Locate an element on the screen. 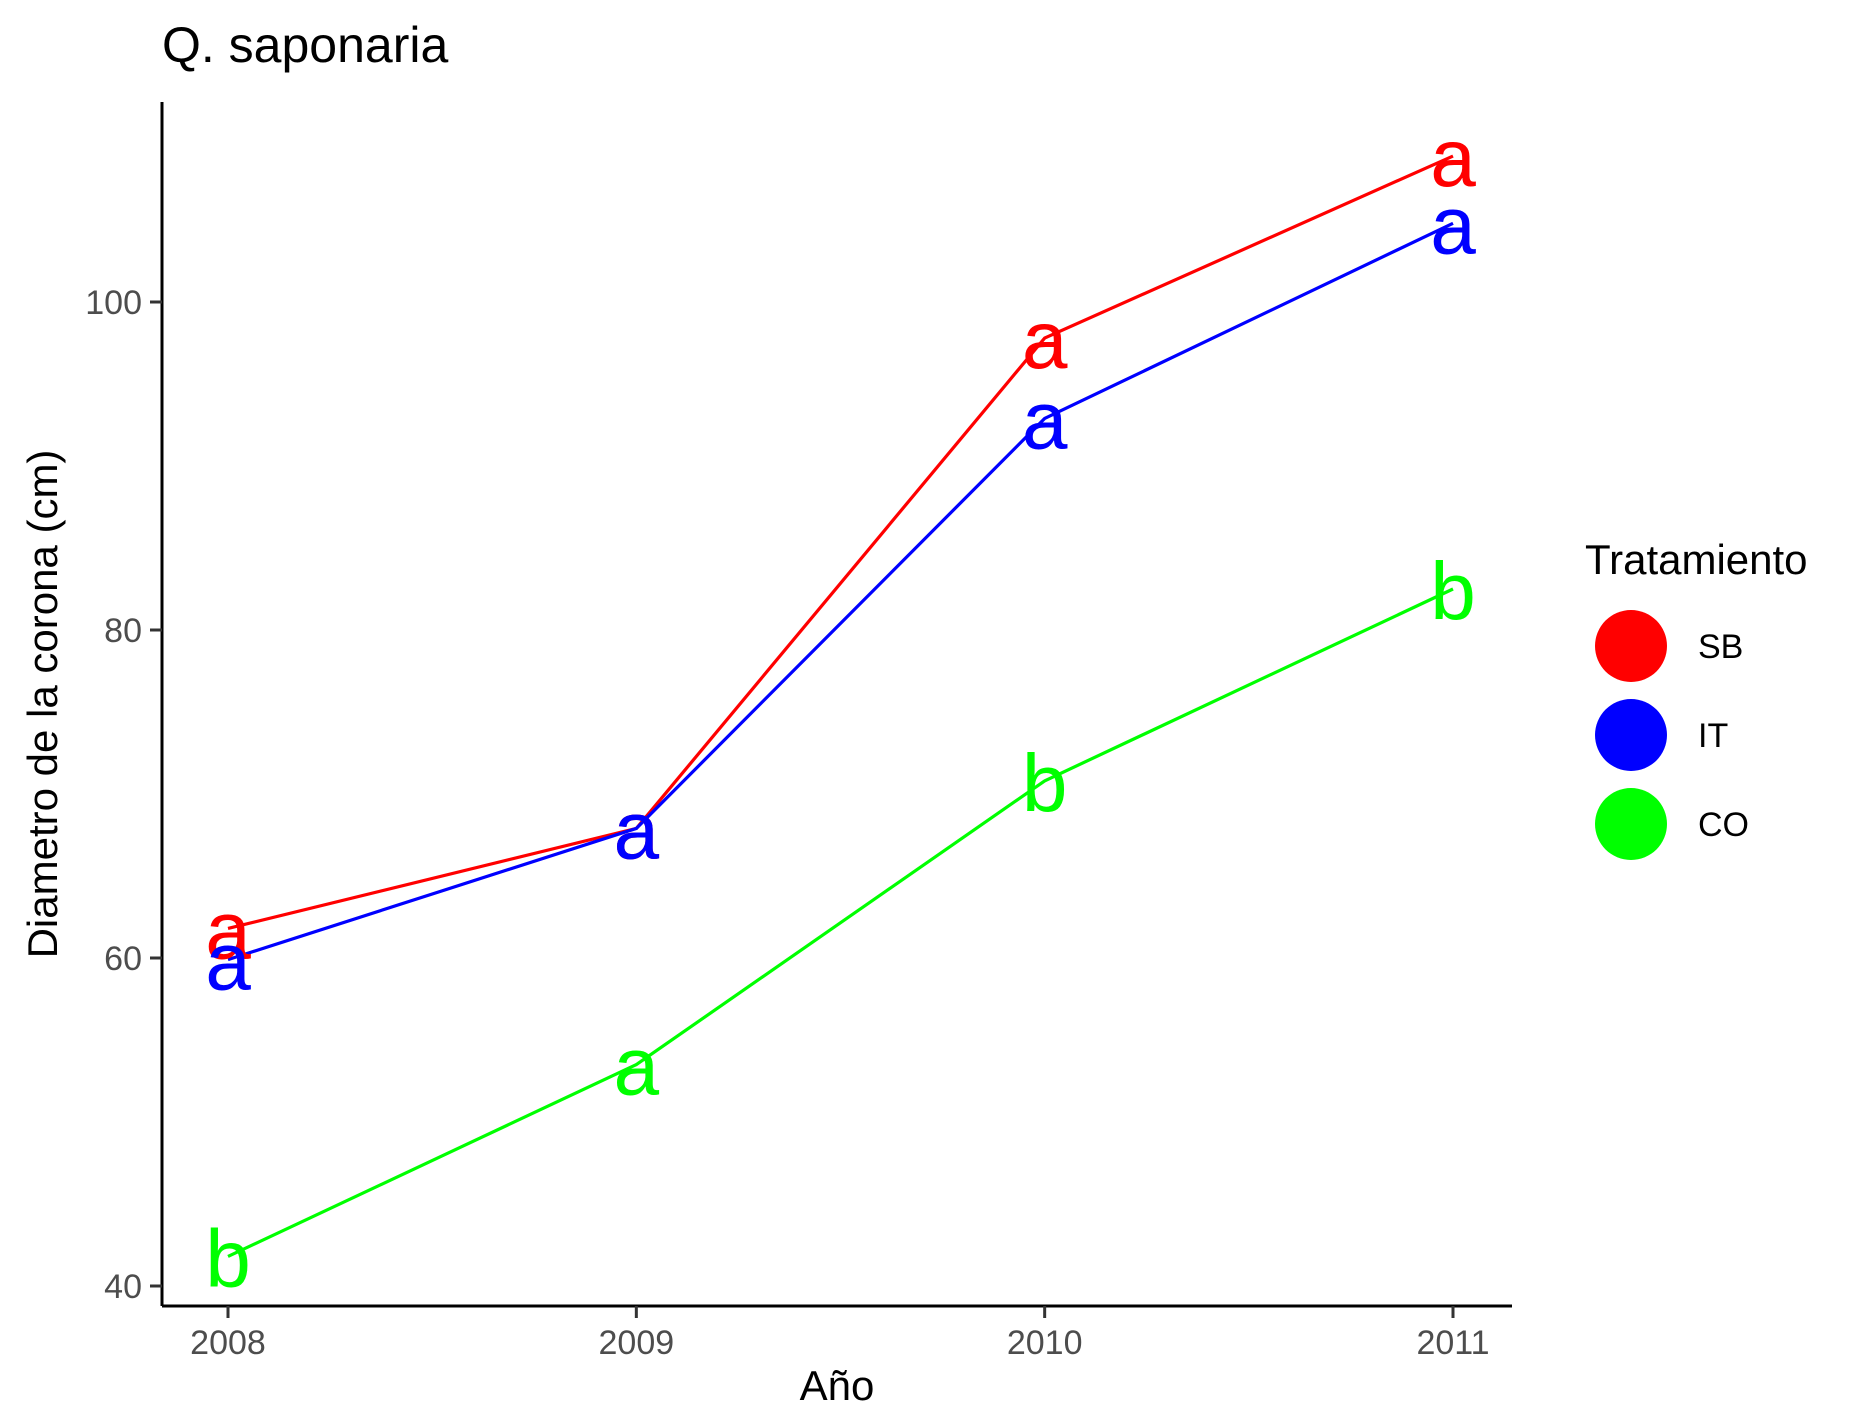 The height and width of the screenshot is (1421, 1856). point-label-co: a is located at coordinates (637, 1067).